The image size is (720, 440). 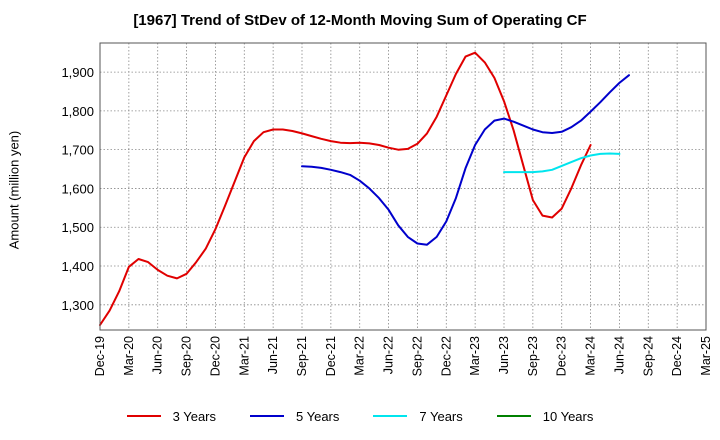 I want to click on x-tick-label: Sep-20, so click(x=187, y=356).